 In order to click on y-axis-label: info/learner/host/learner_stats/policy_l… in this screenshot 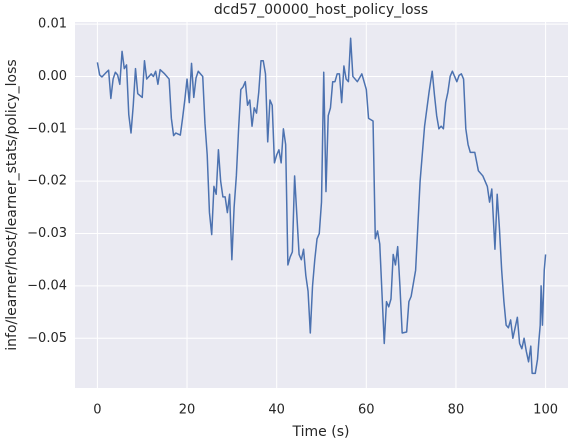, I will do `click(12, 204)`.